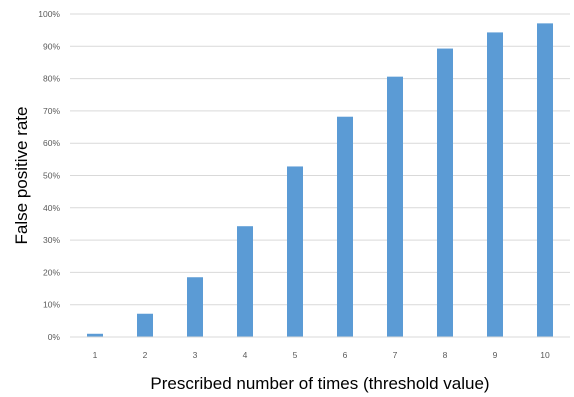  What do you see at coordinates (195, 355) in the screenshot?
I see `x-tick-label: 3` at bounding box center [195, 355].